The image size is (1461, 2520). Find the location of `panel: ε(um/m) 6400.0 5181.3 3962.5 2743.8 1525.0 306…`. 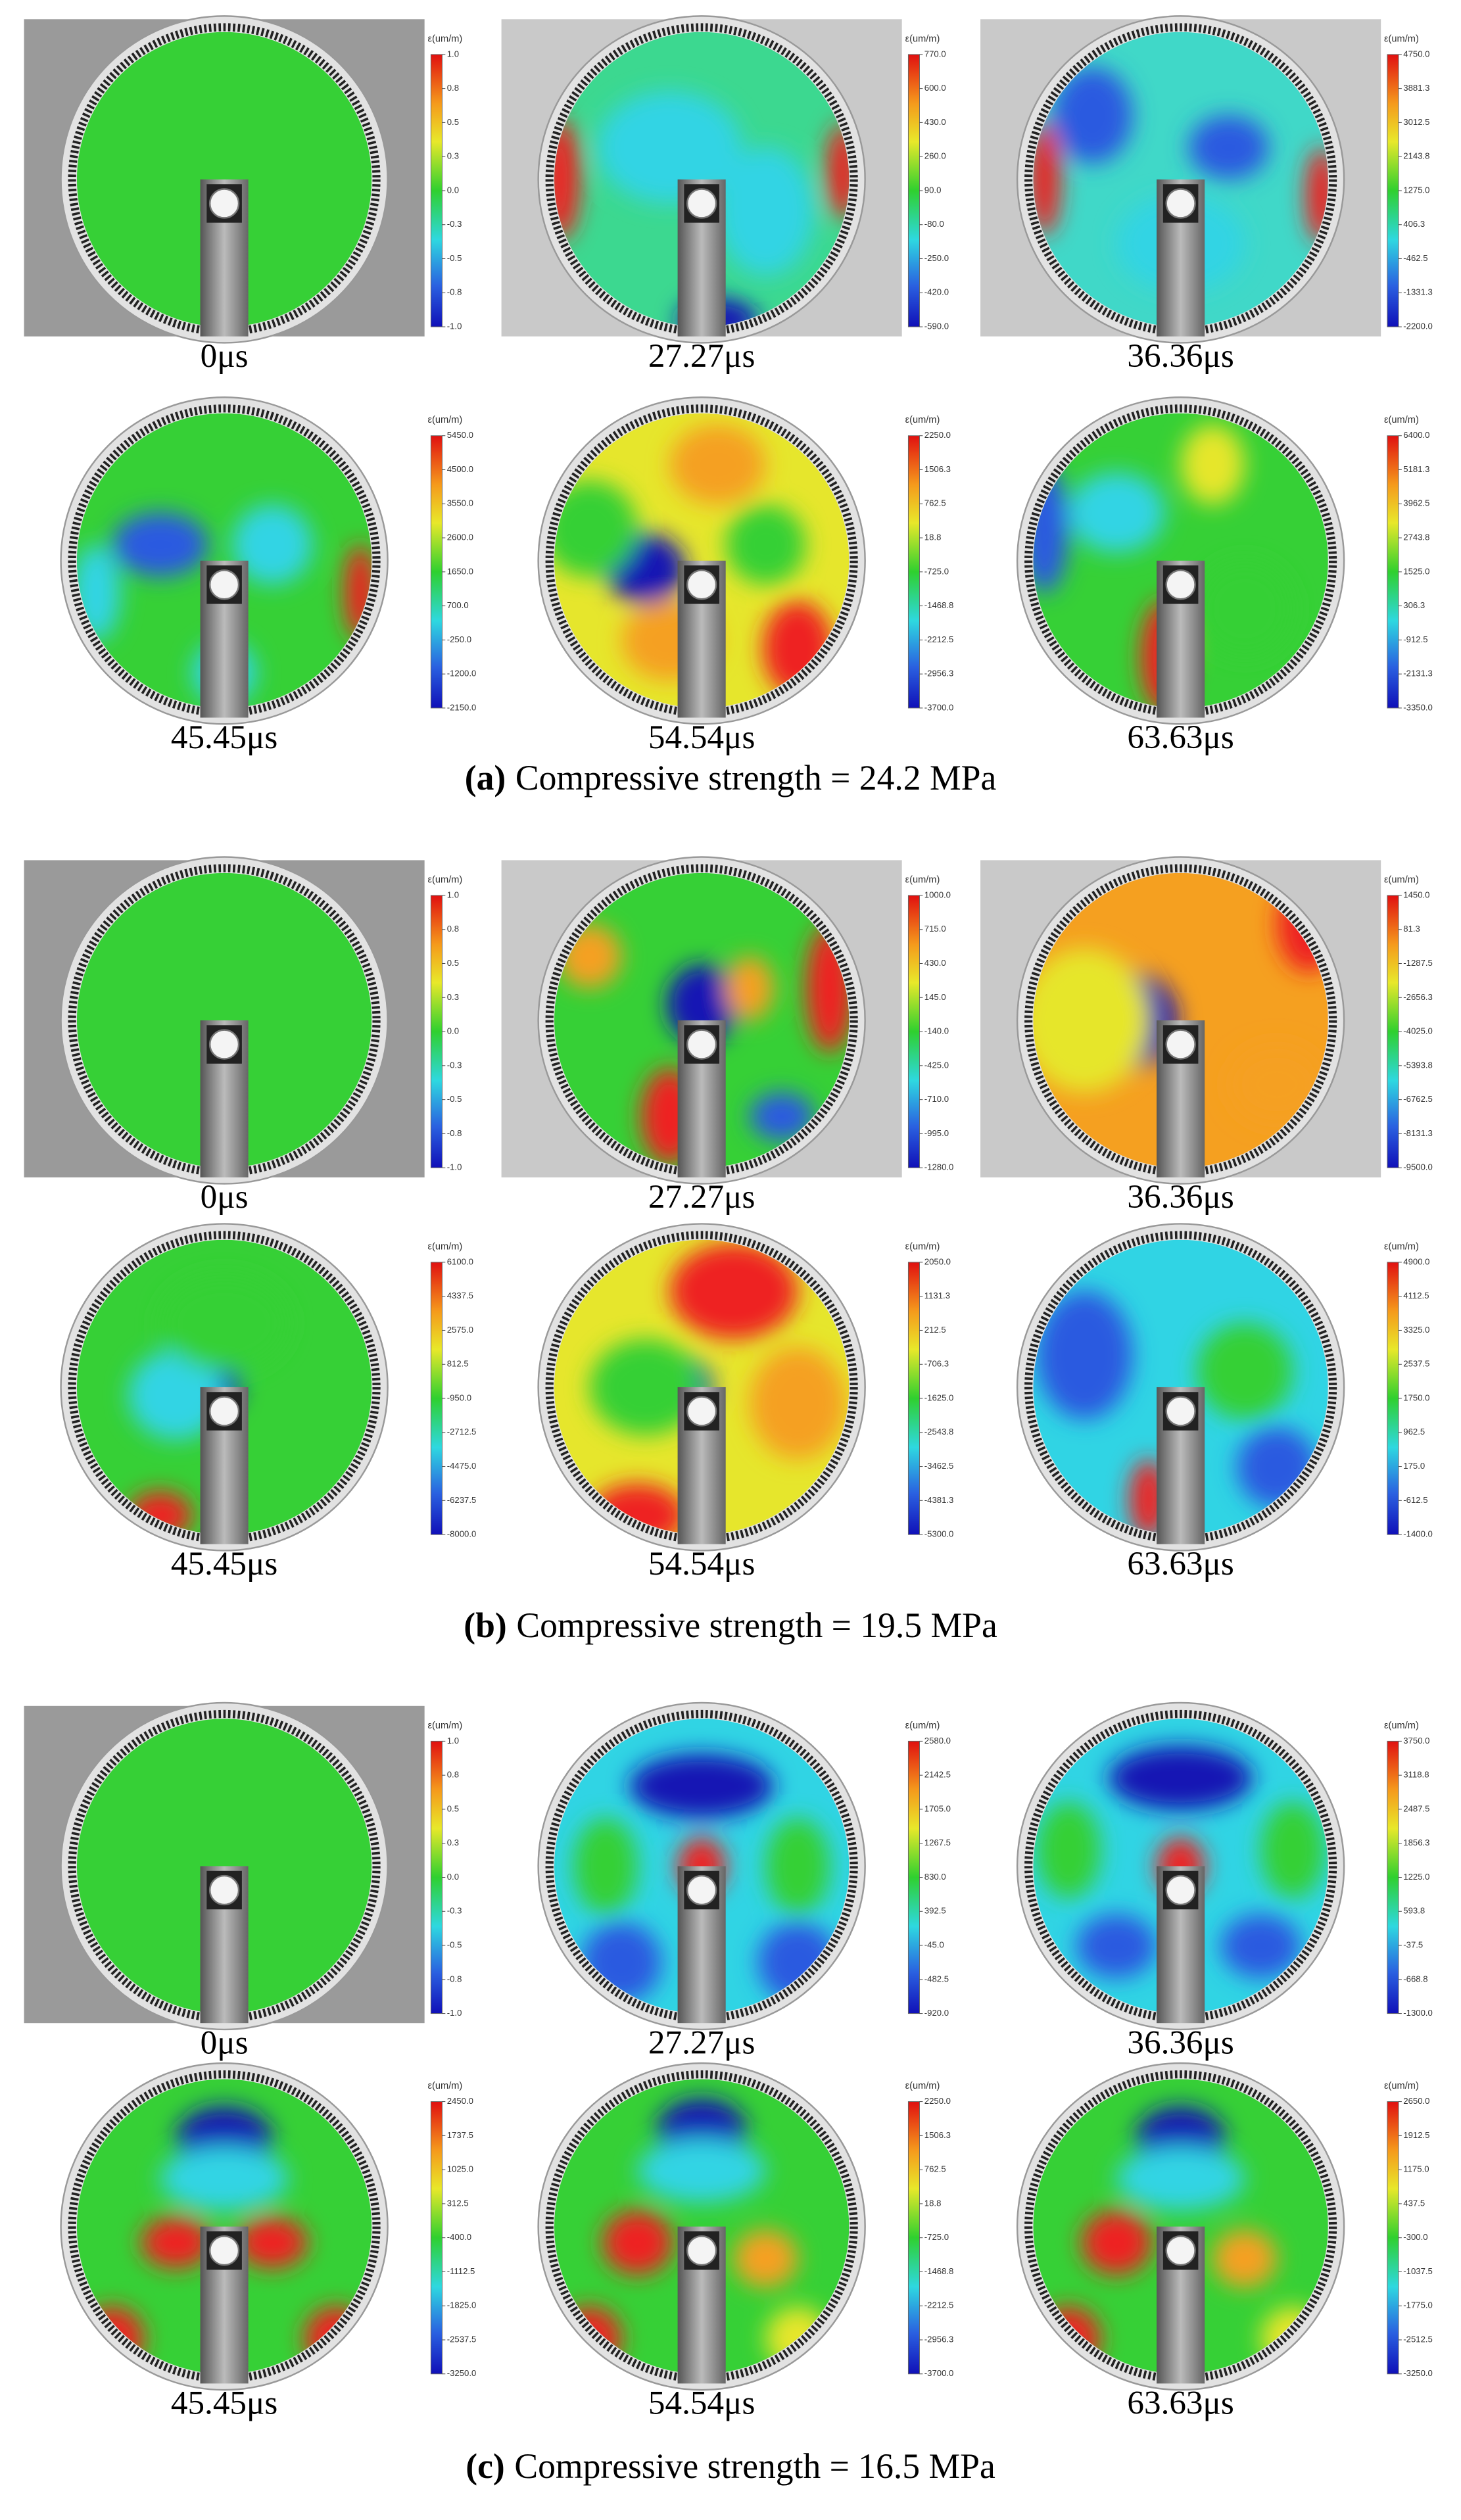

panel: ε(um/m) 6400.0 5181.3 3962.5 2743.8 1525.0 306… is located at coordinates (1224, 576).